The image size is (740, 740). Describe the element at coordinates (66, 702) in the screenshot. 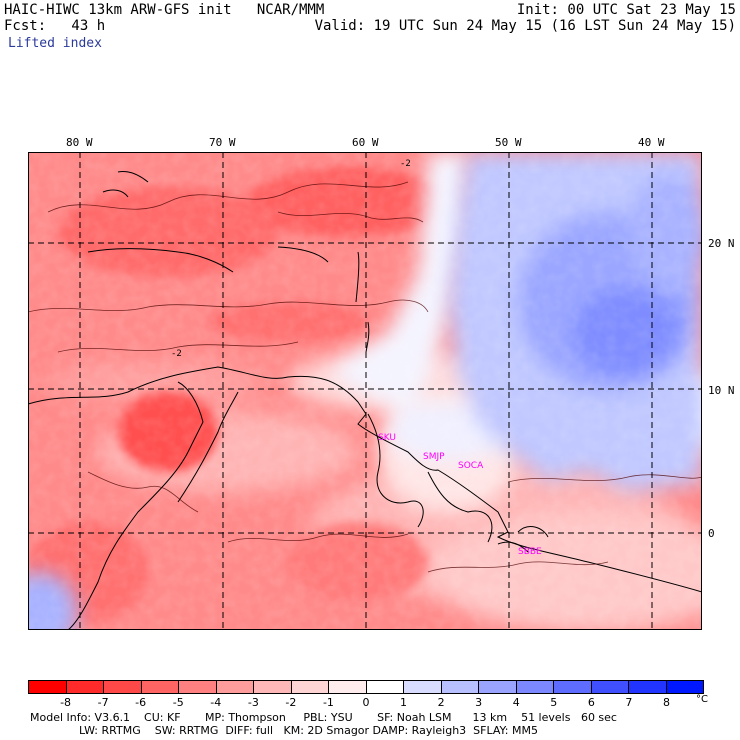

I see `colorbar-tick-label: -8` at that location.